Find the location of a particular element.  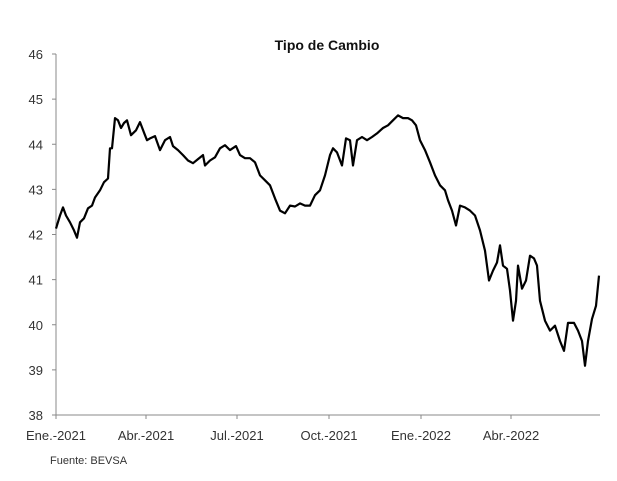

x-tick-label: Jul.-2021 is located at coordinates (236, 435).